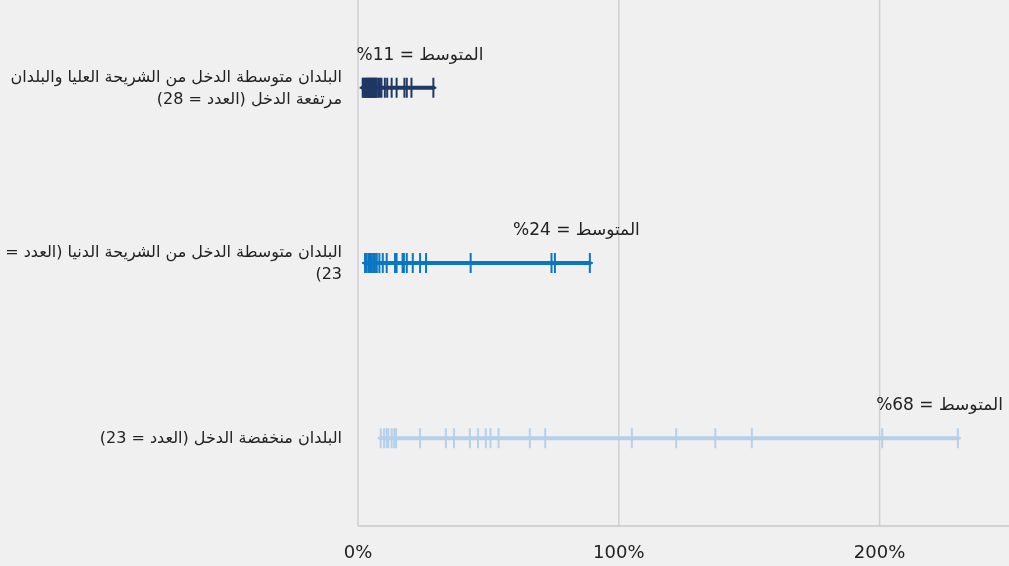 This screenshot has height=566, width=1009. Describe the element at coordinates (576, 229) in the screenshot. I see `annotation: المتوسط = 24%` at that location.